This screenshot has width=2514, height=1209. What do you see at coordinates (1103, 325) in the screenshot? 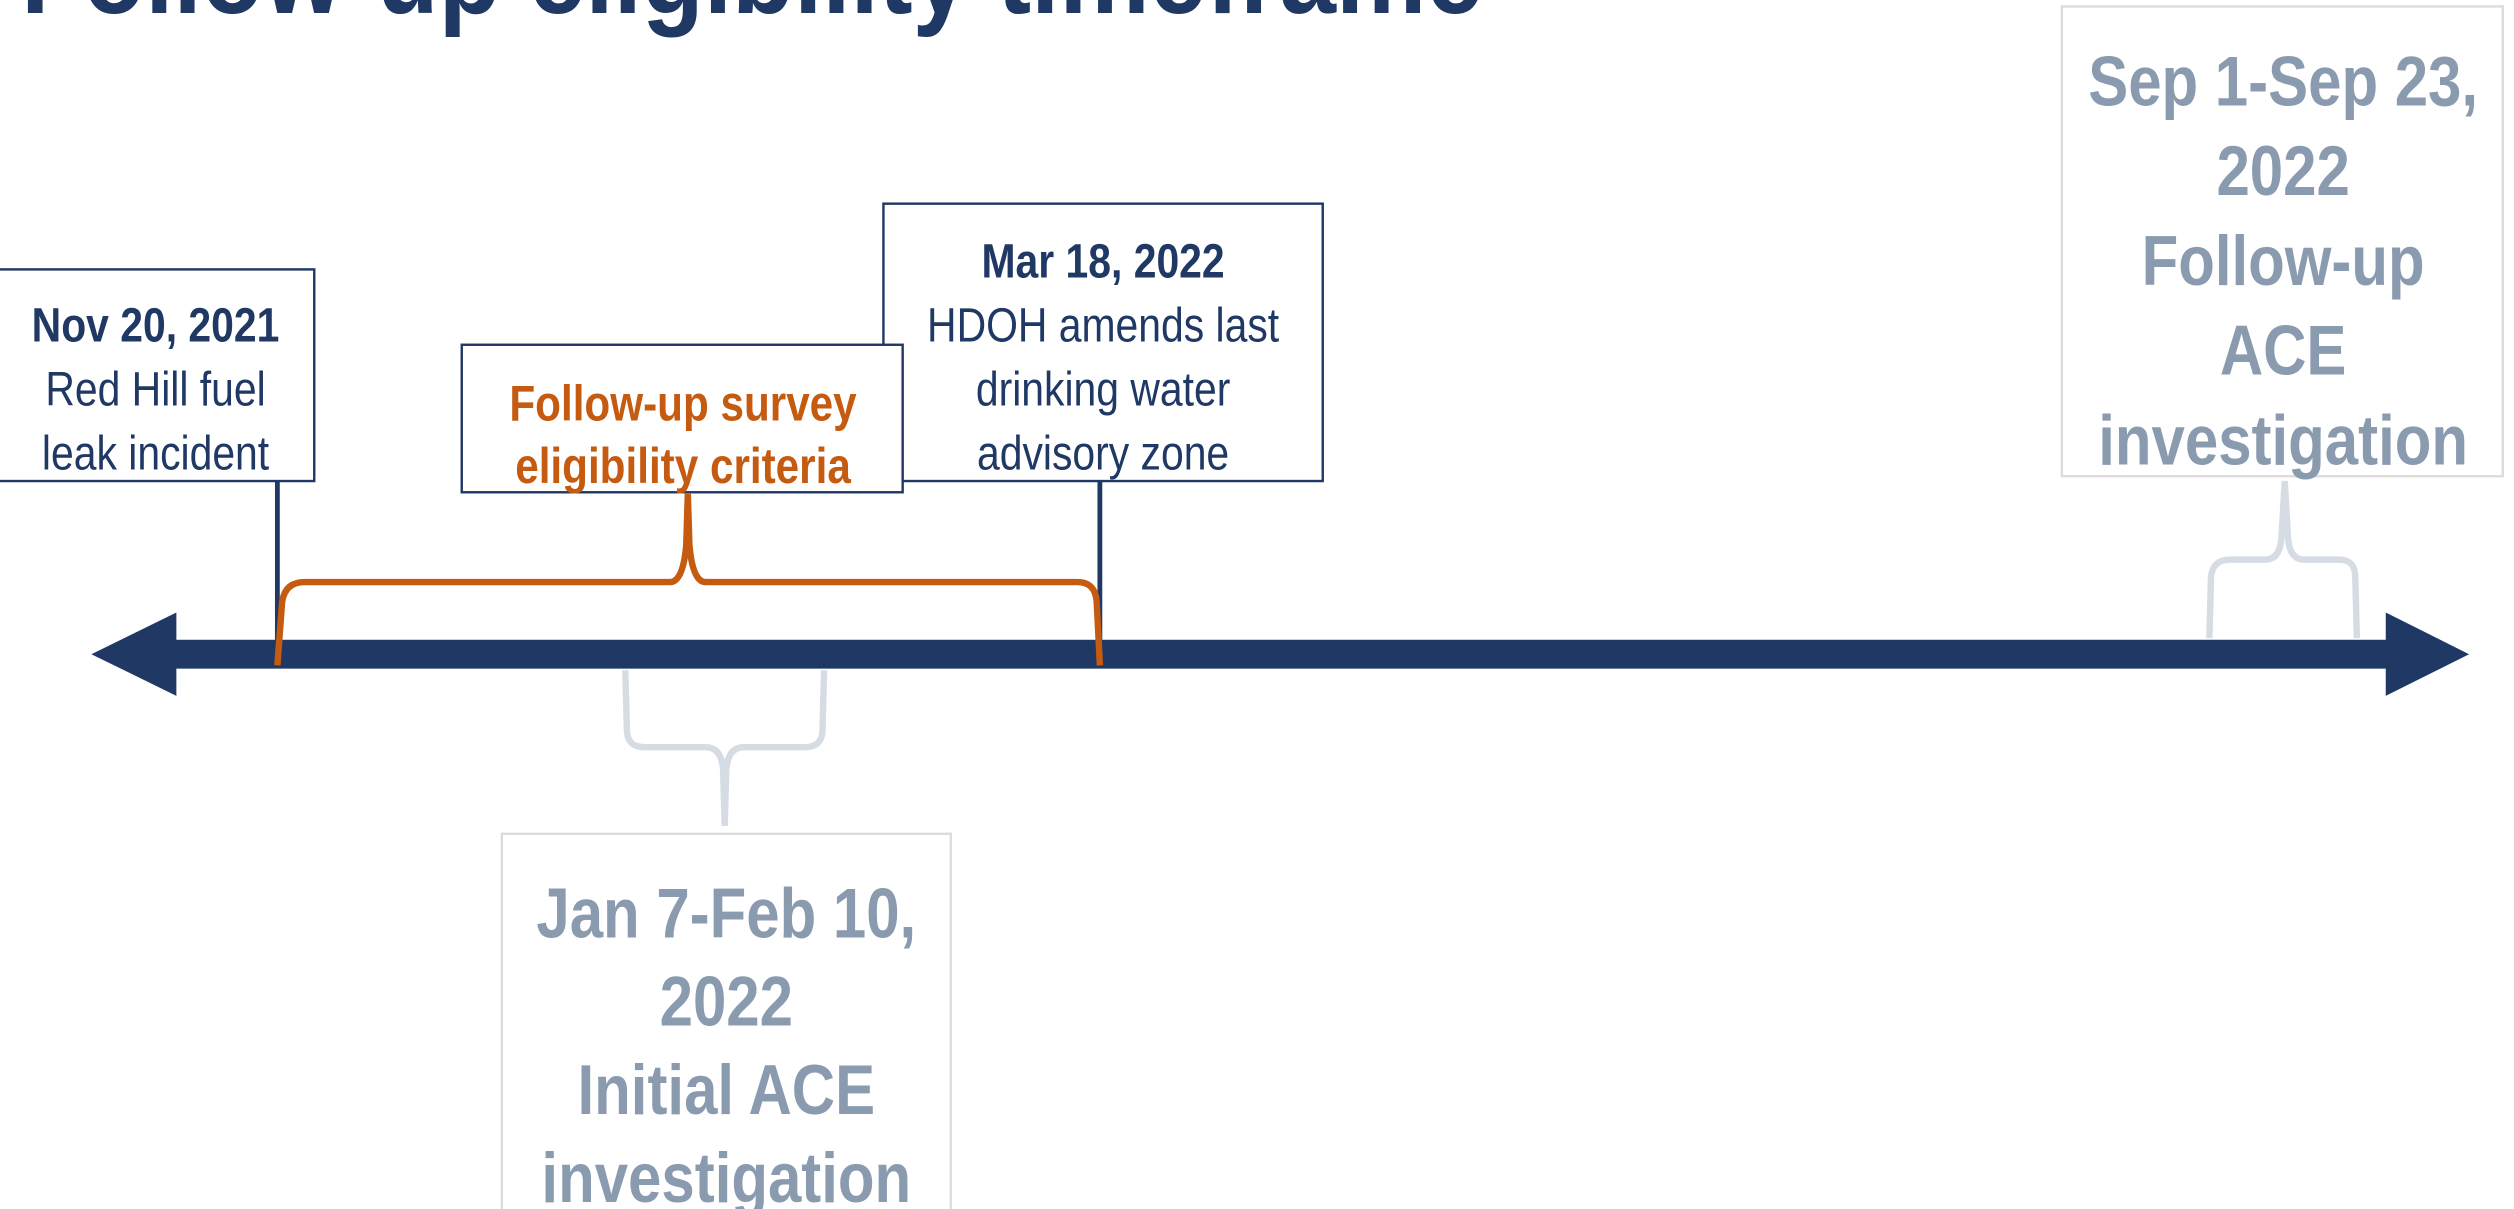
I see `event-text: HDOH amends last` at bounding box center [1103, 325].